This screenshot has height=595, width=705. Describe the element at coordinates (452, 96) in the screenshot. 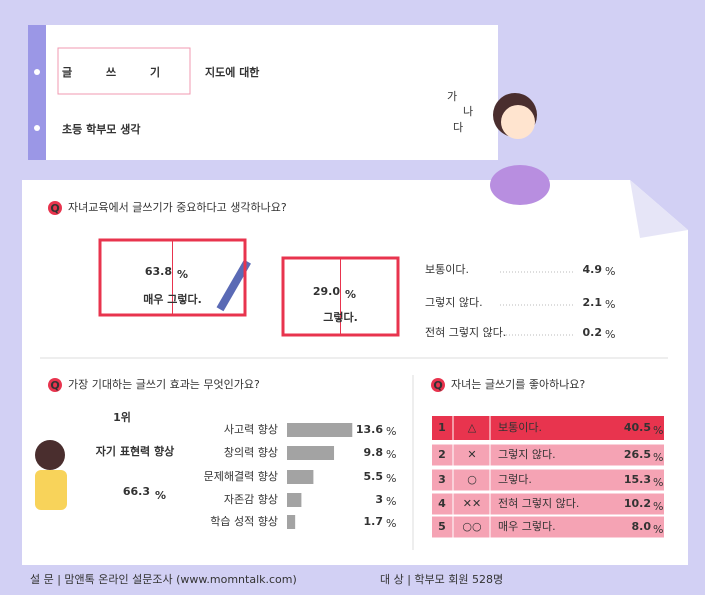

I see `deco: 가` at that location.